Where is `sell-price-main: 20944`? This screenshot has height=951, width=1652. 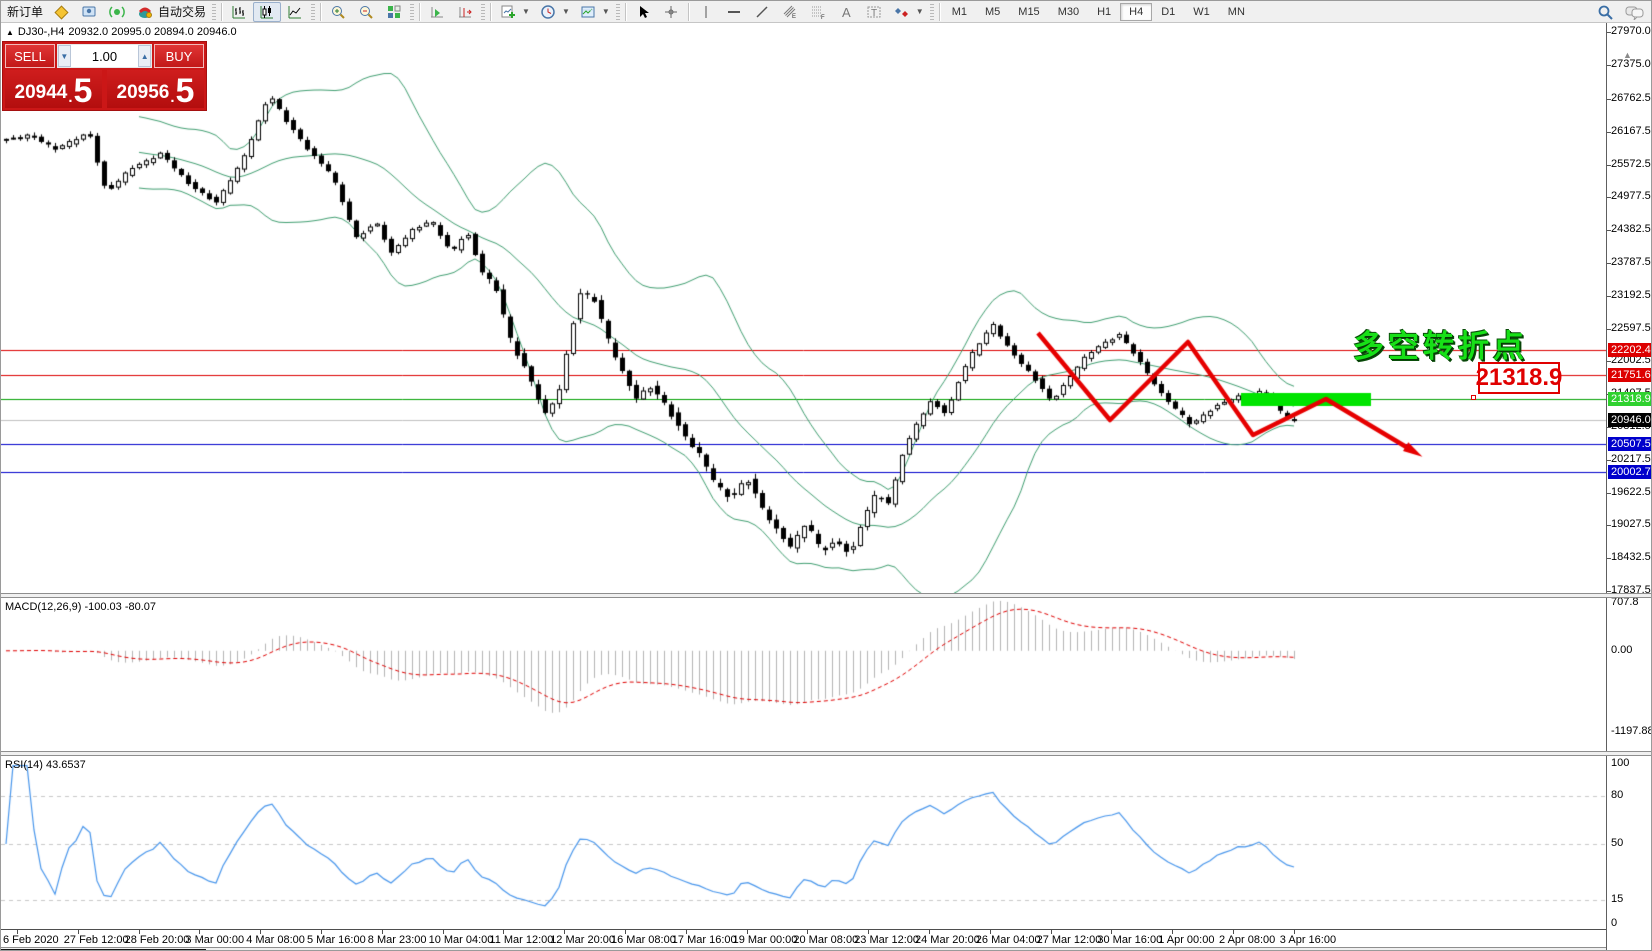 sell-price-main: 20944 is located at coordinates (41, 92).